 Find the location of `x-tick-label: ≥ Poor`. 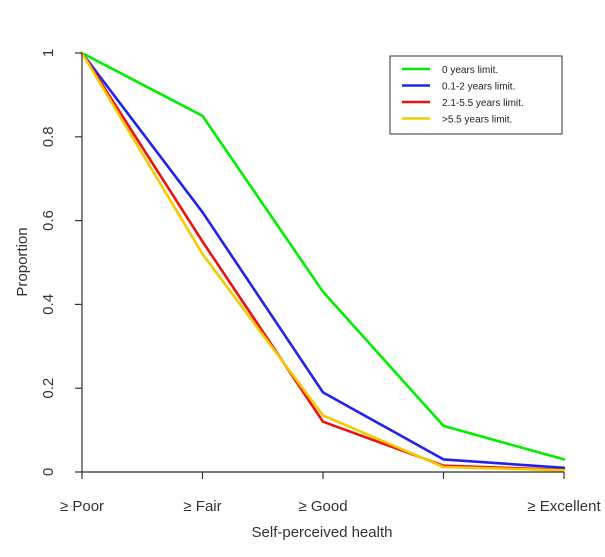

x-tick-label: ≥ Poor is located at coordinates (82, 506).